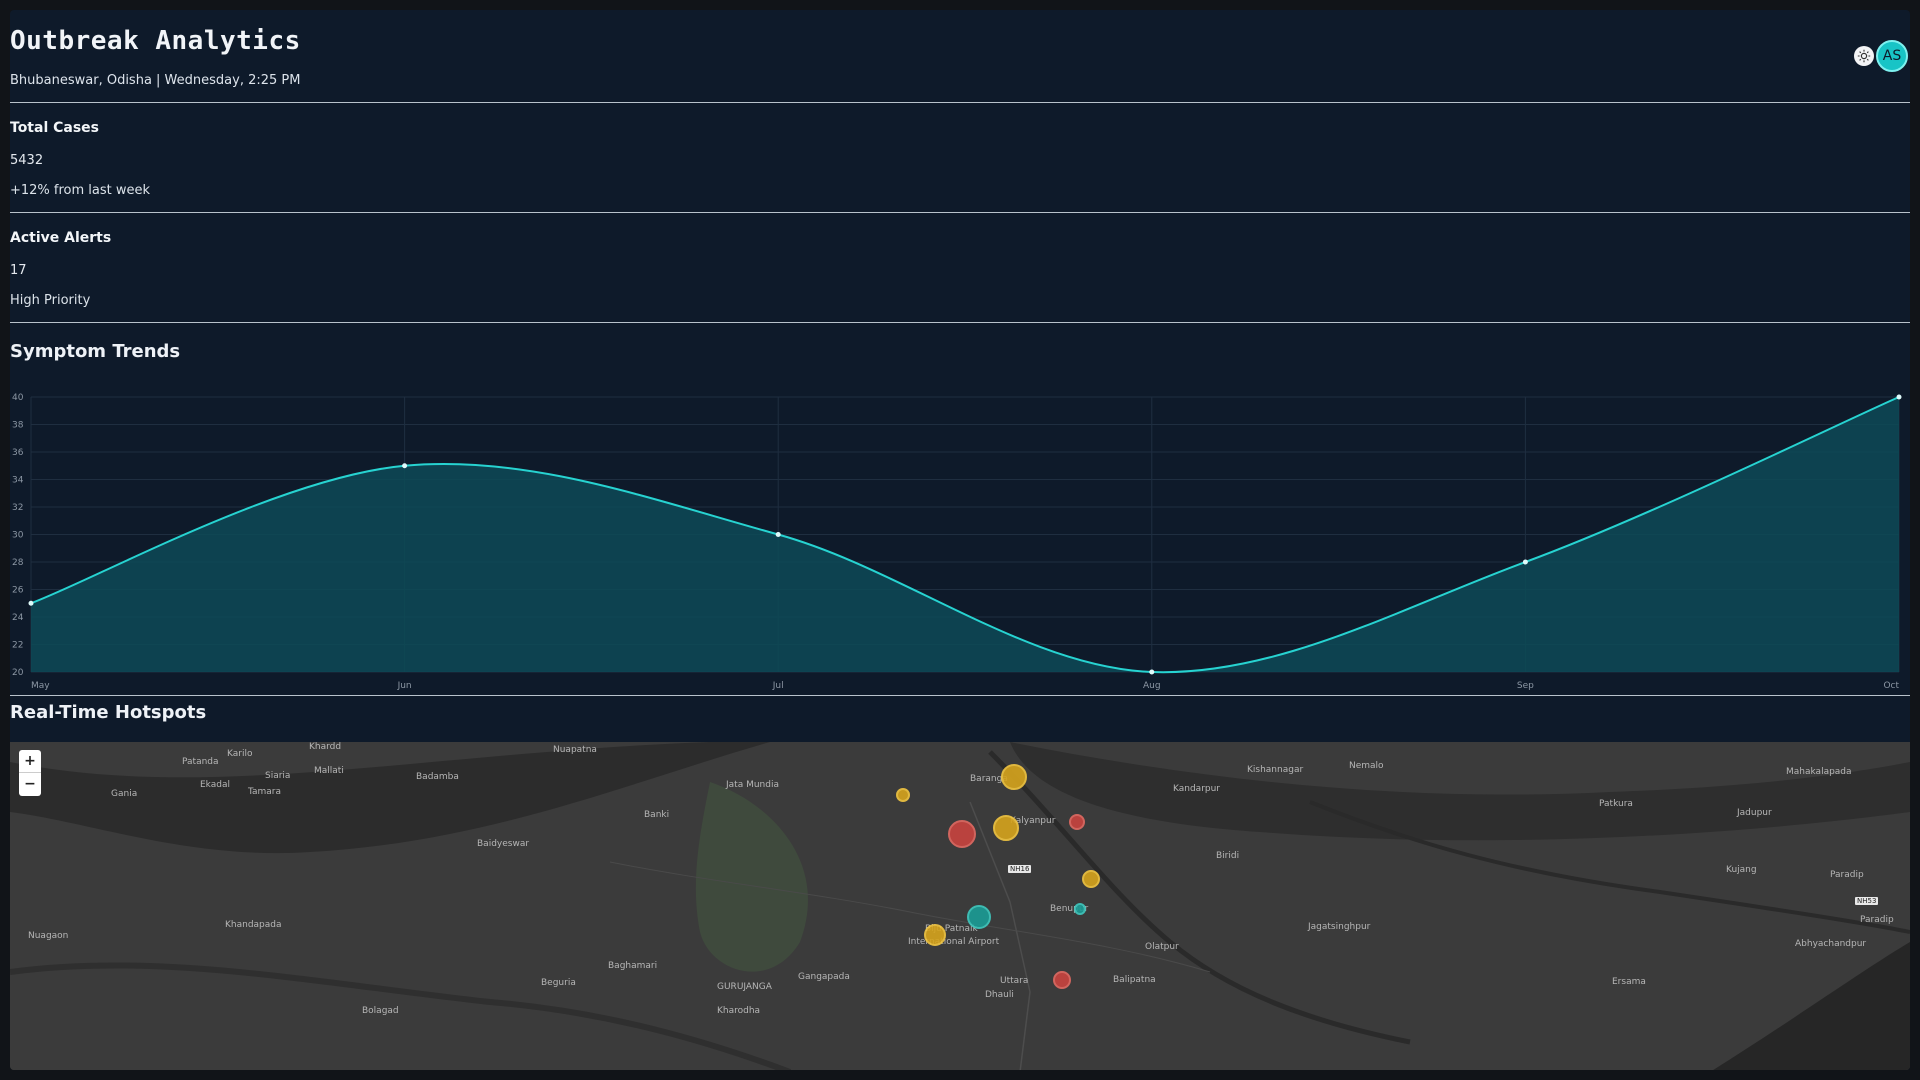  Describe the element at coordinates (1033, 821) in the screenshot. I see `map-place-label: Kalyanpur` at that location.